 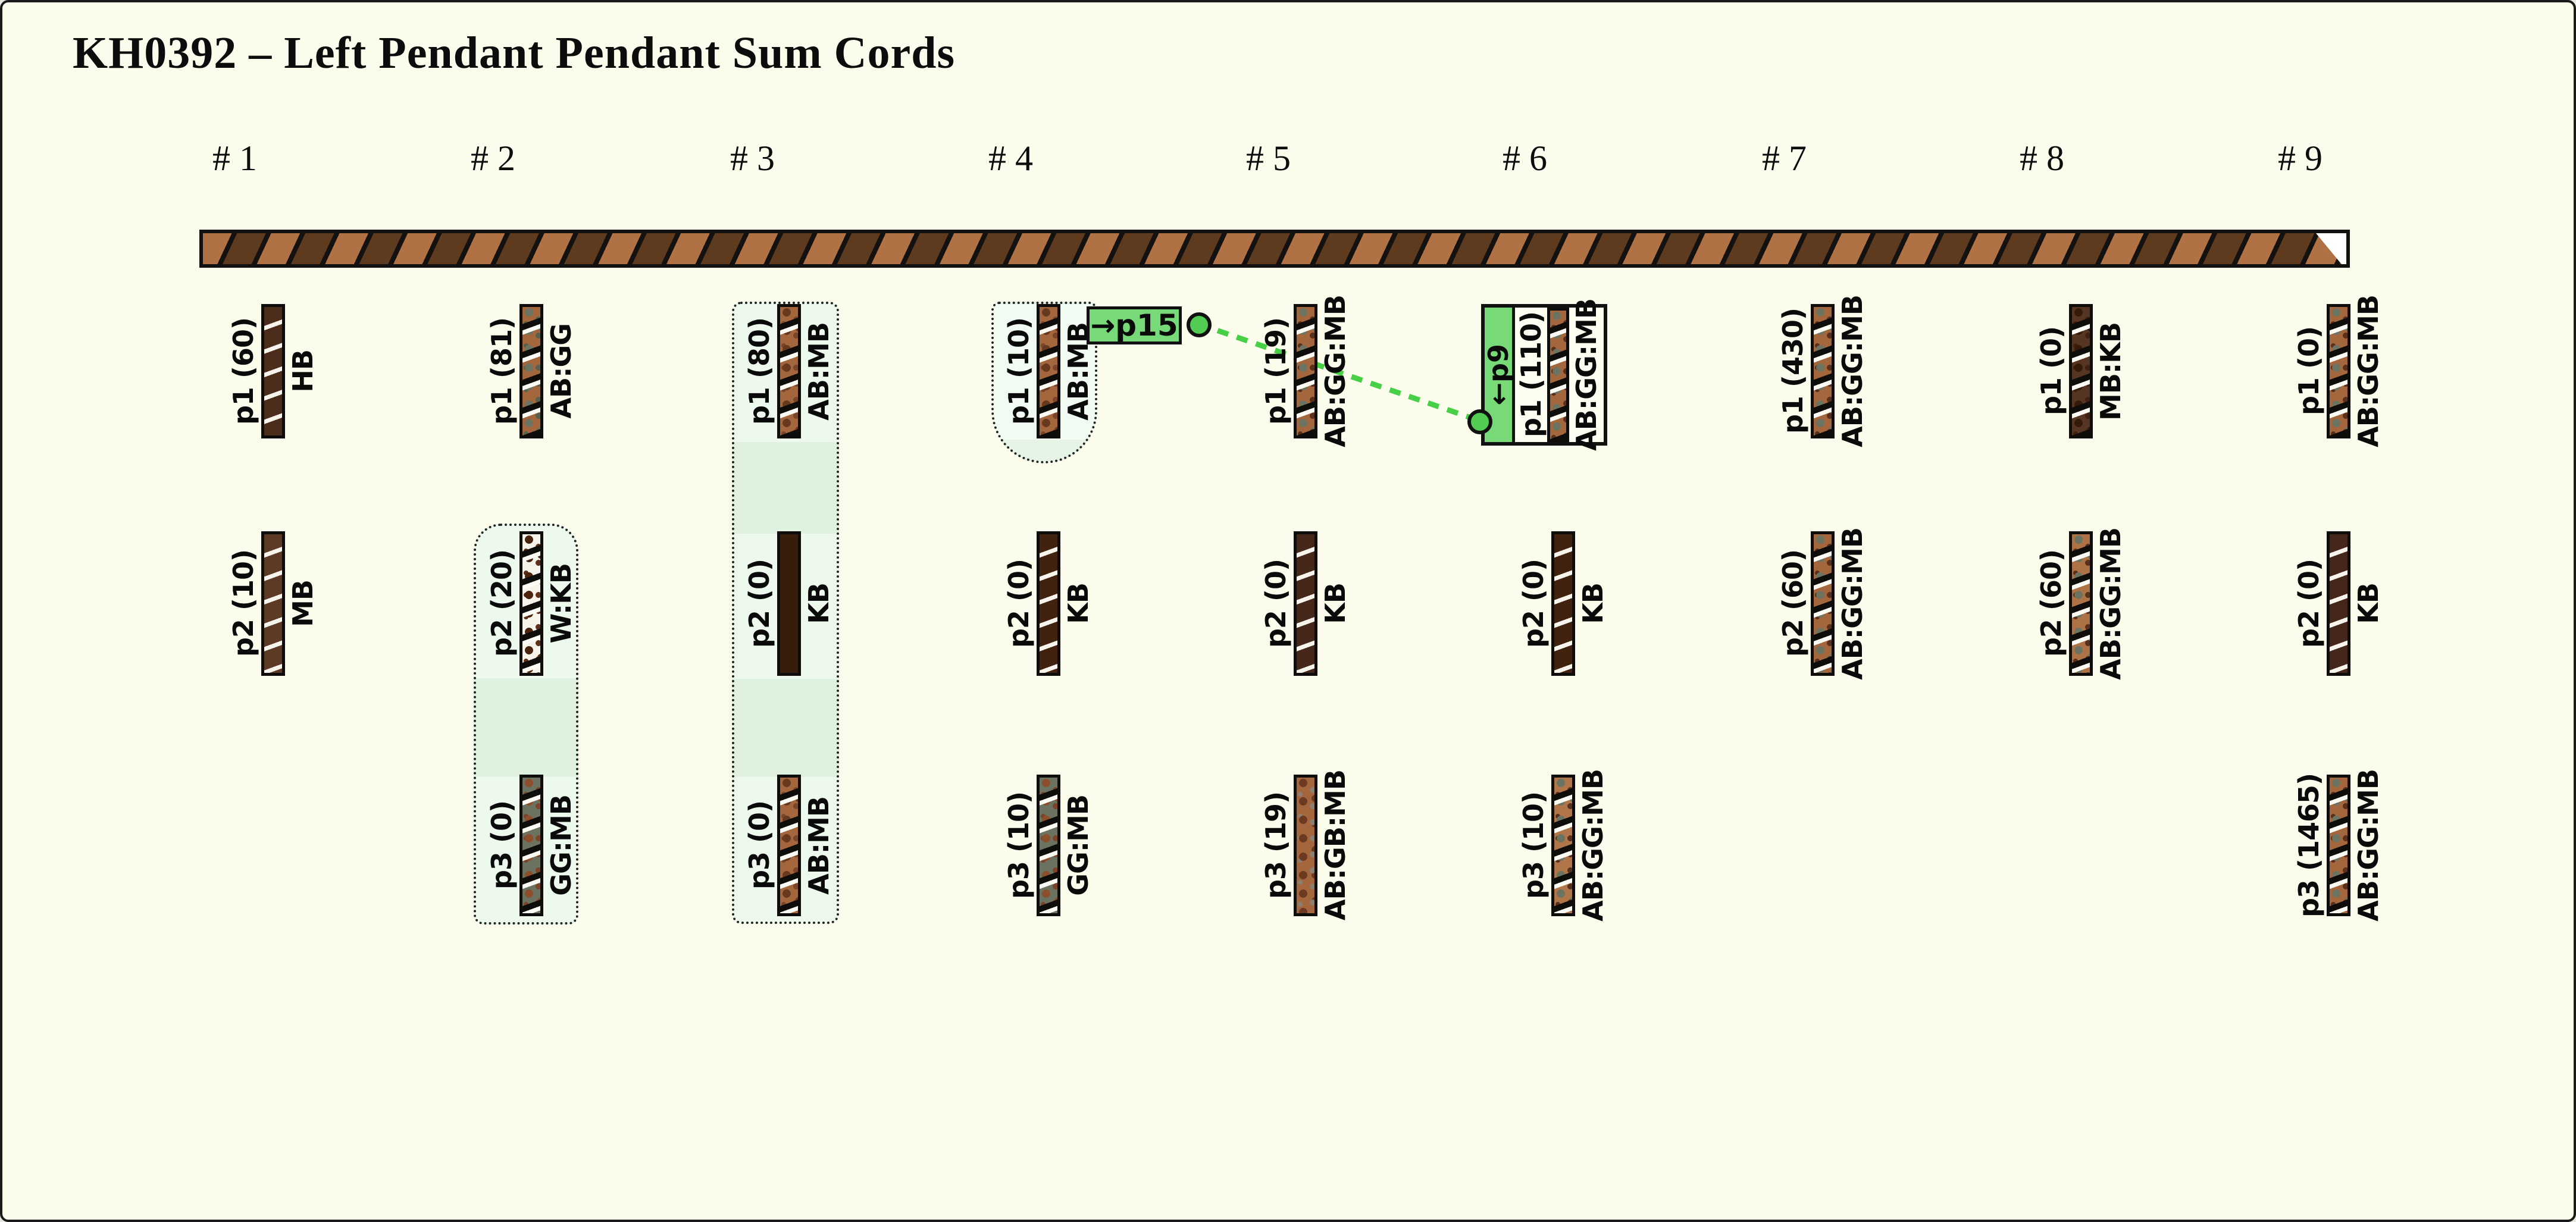 I want to click on pendant-7-p2: p2 (60) AB:GG:MB, so click(x=1822, y=604).